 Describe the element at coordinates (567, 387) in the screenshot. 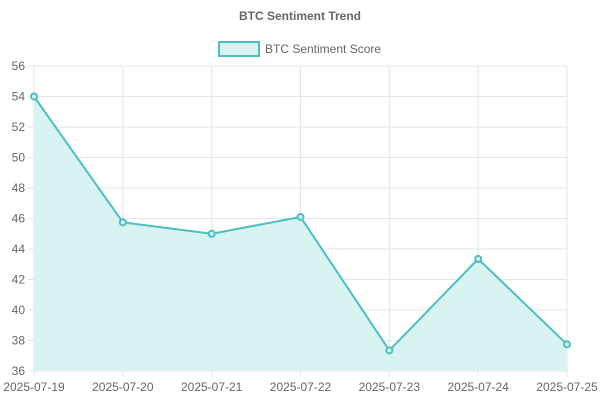

I see `x-tick-label: 2025-07-25` at that location.